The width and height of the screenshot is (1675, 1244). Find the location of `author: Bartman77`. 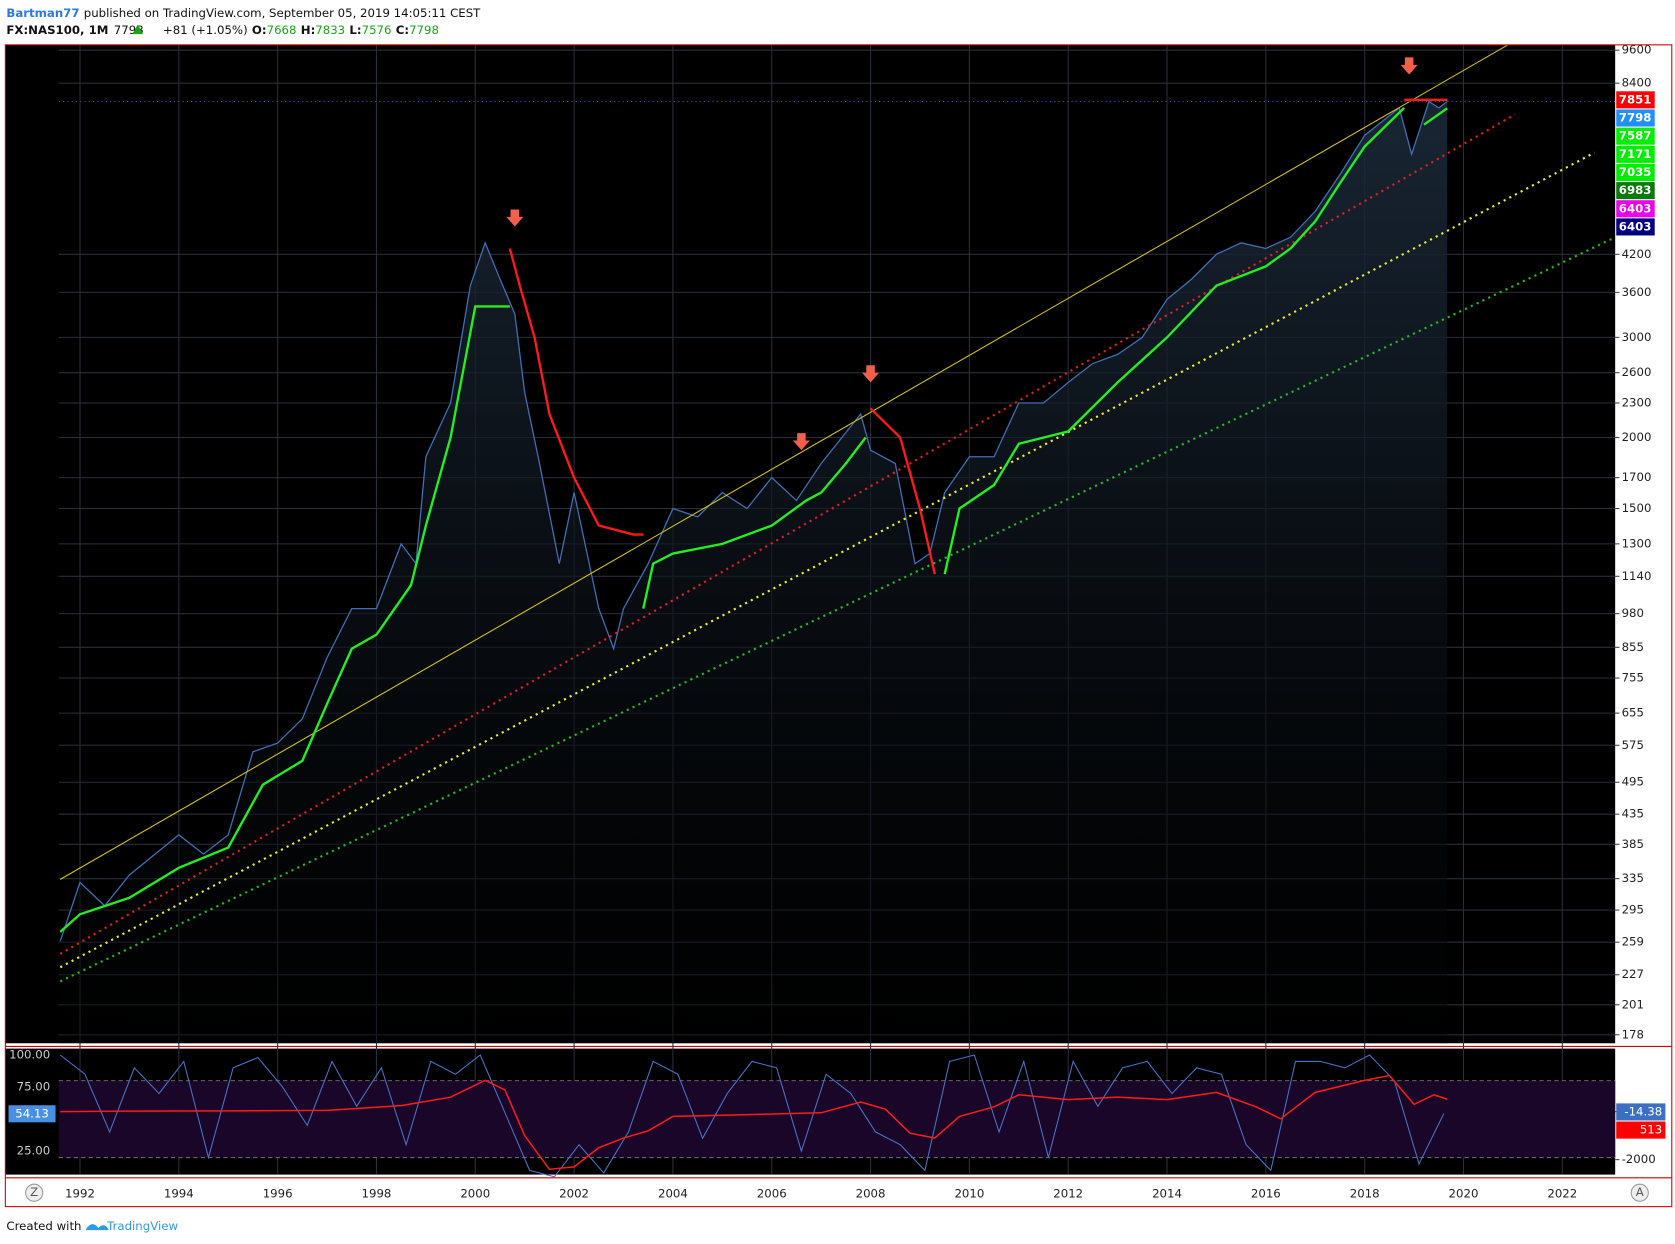

author: Bartman77 is located at coordinates (42, 12).